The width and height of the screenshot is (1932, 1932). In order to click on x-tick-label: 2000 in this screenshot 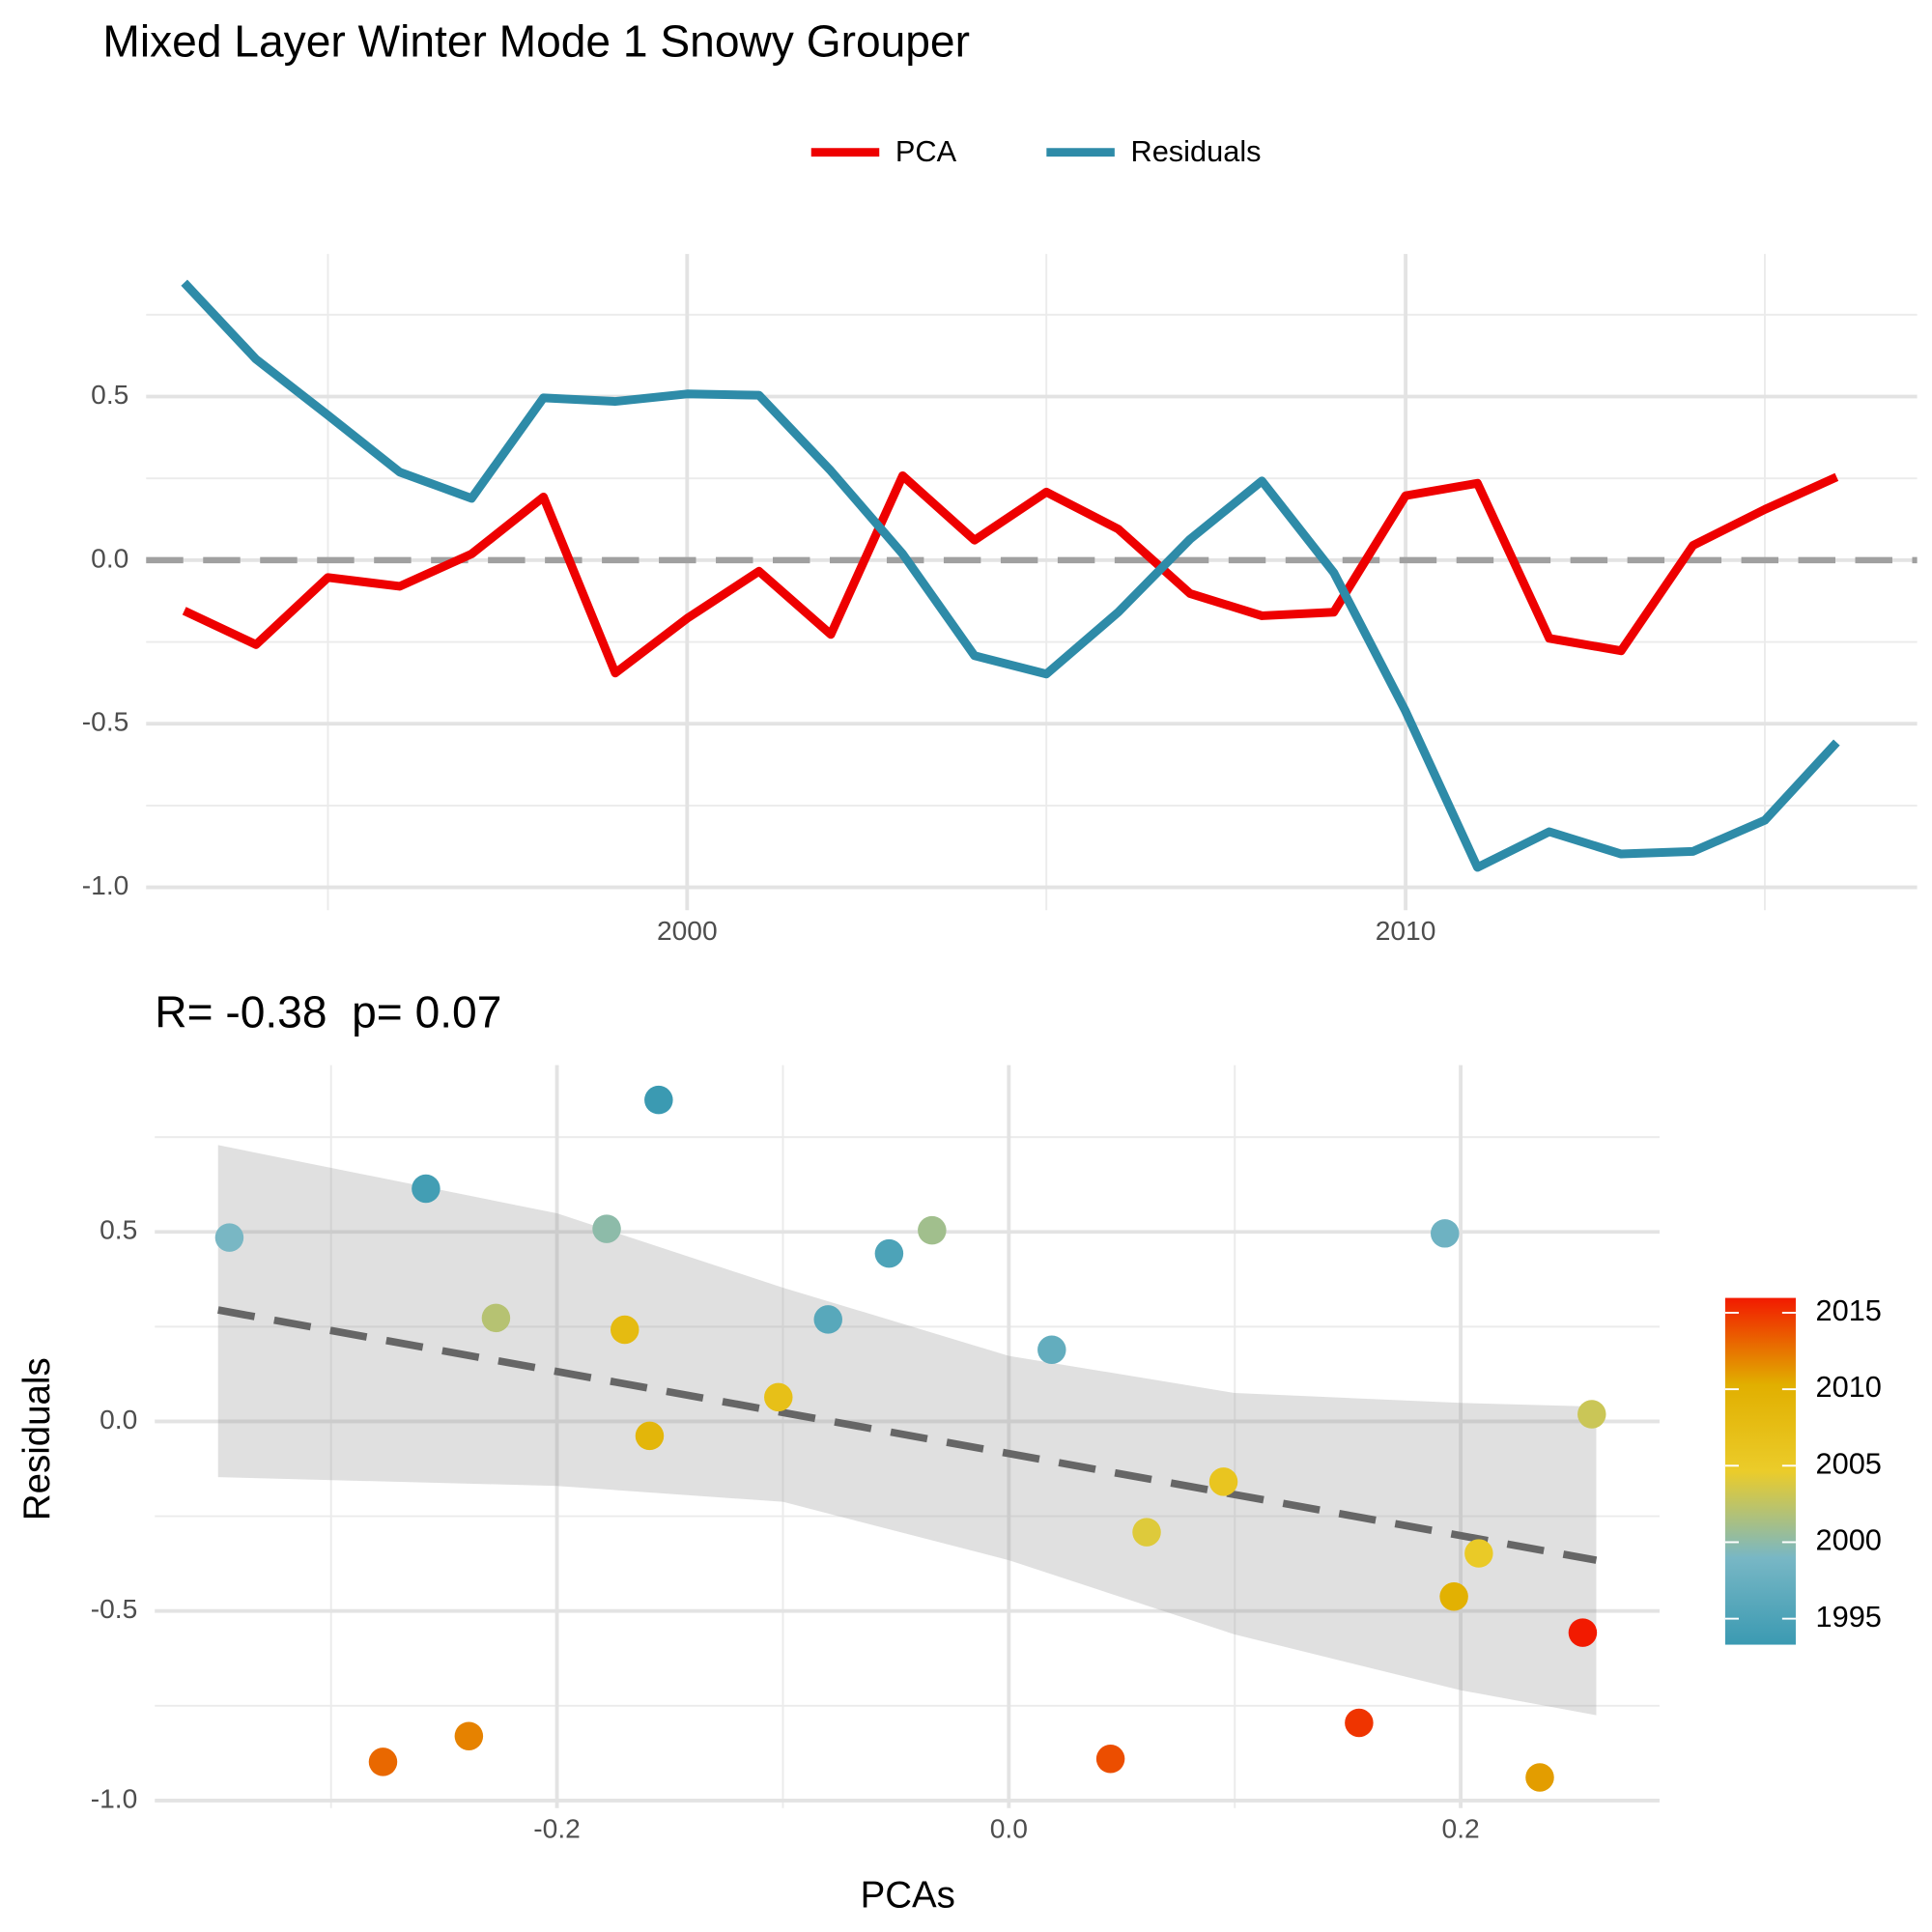, I will do `click(687, 930)`.